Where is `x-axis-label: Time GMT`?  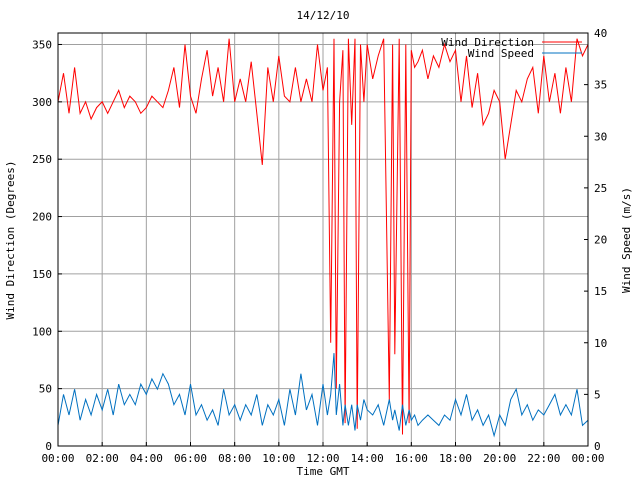 x-axis-label: Time GMT is located at coordinates (323, 471).